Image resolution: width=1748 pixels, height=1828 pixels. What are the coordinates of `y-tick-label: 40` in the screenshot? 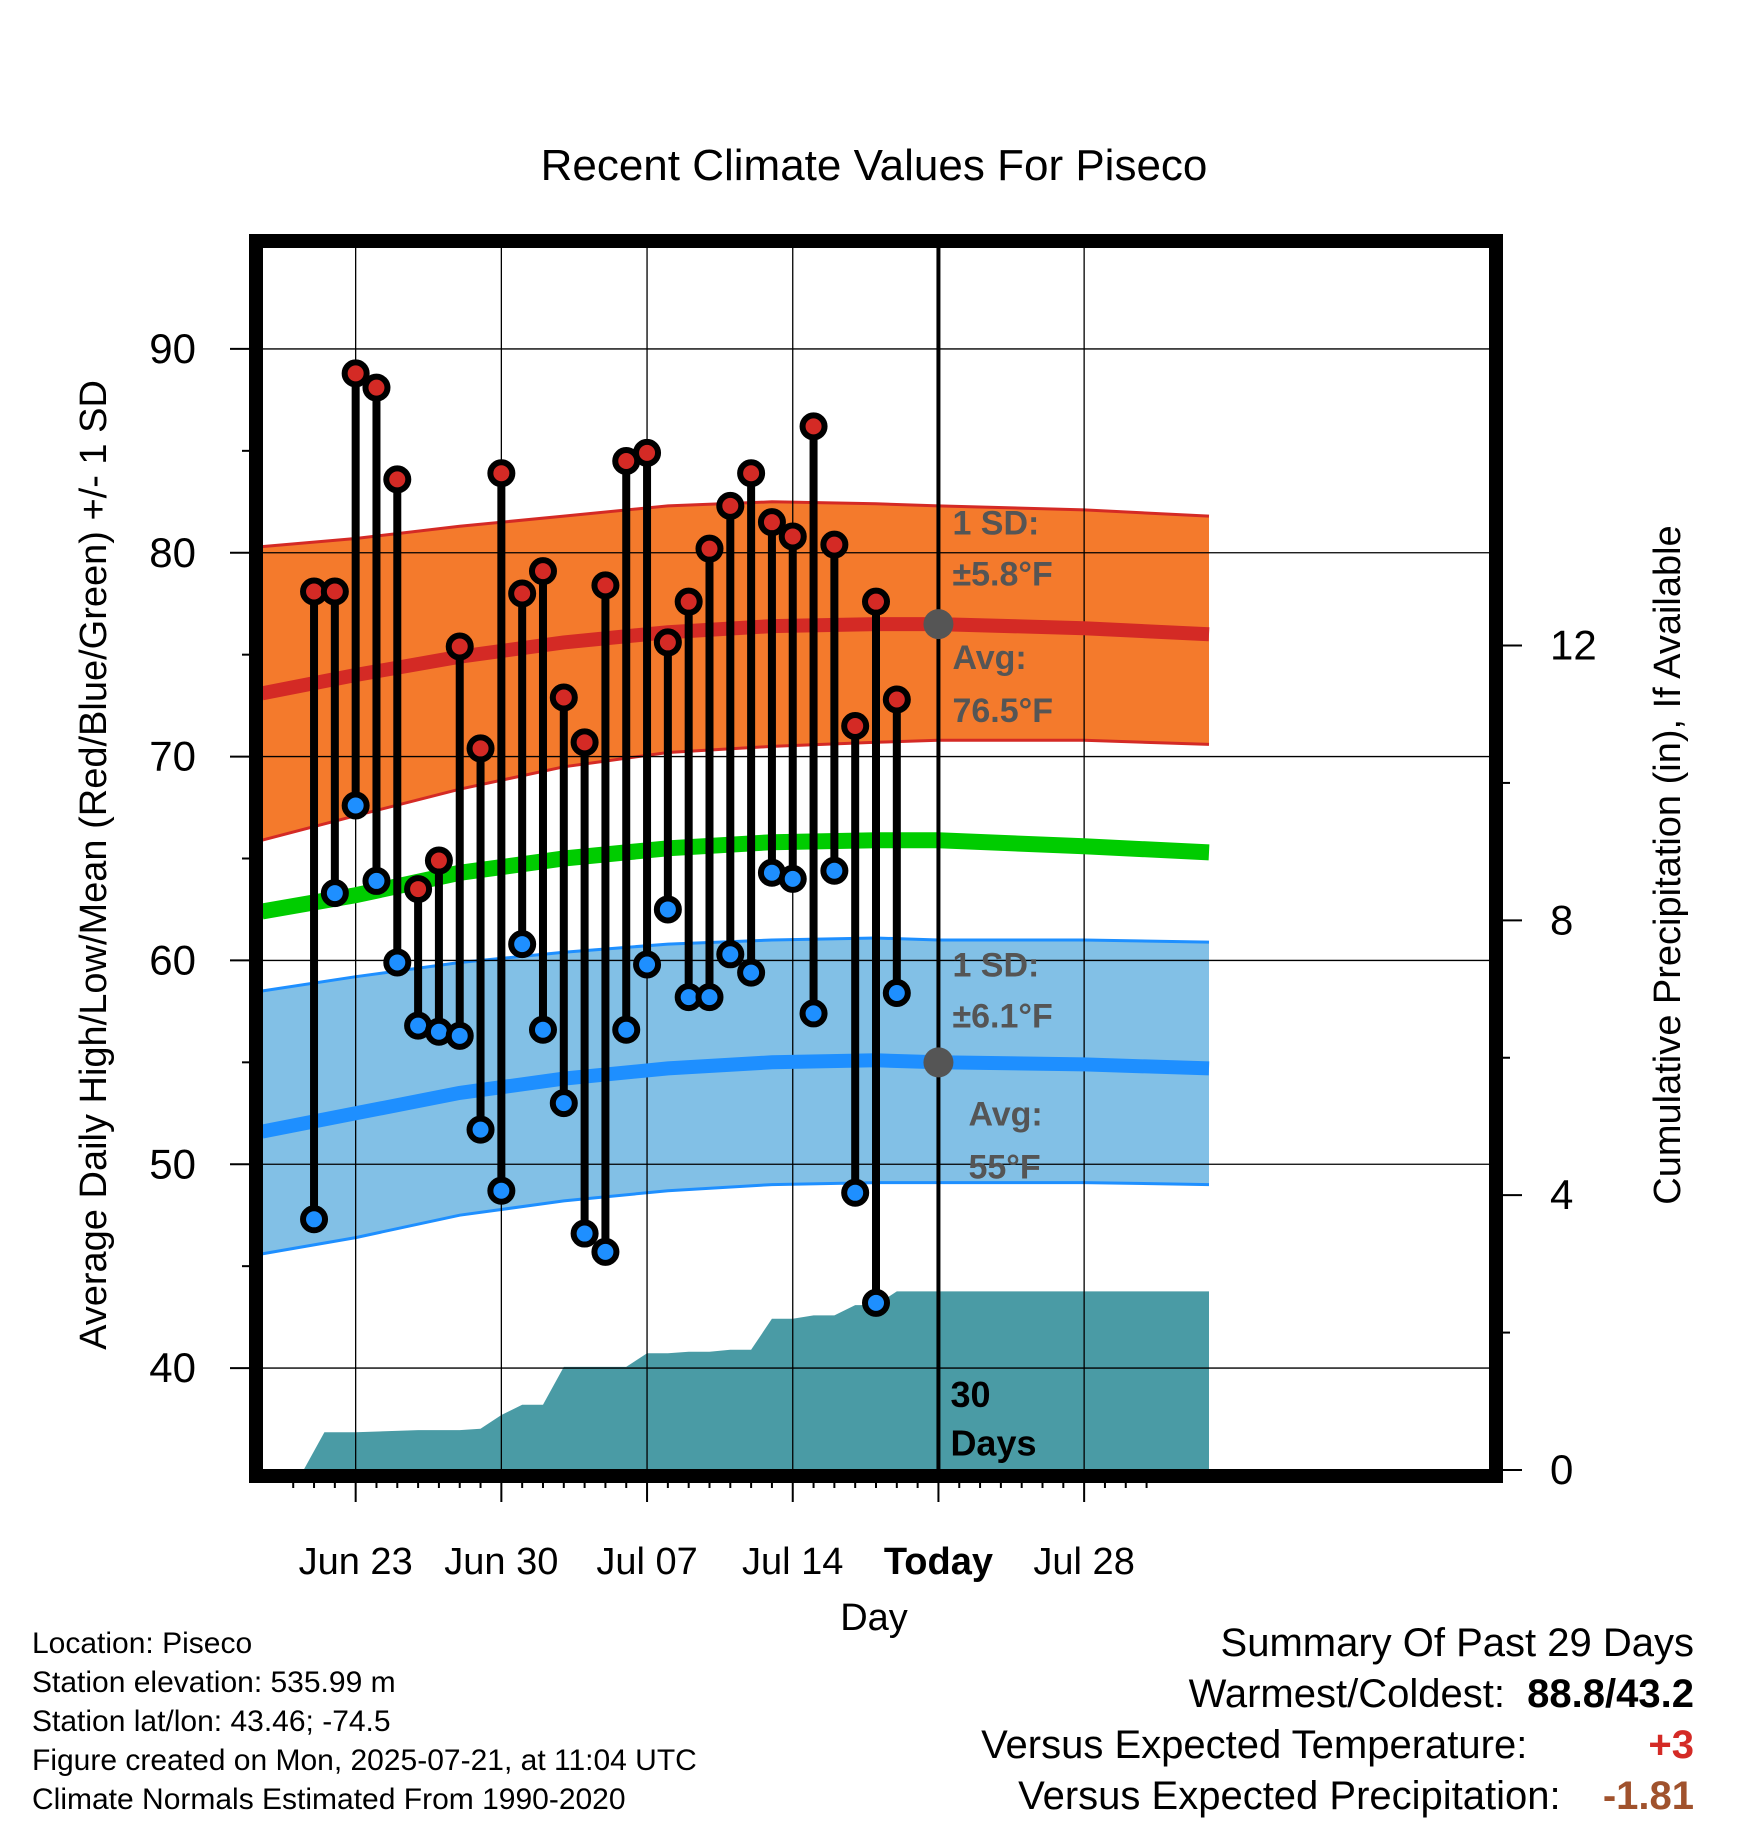 It's located at (172, 1367).